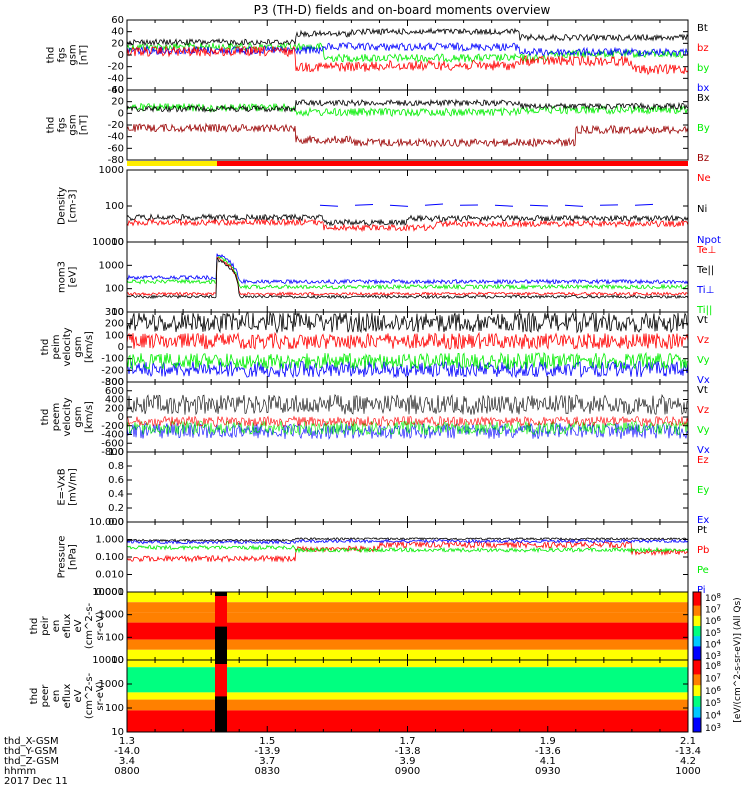  Describe the element at coordinates (73, 487) in the screenshot. I see `y-axis-label: [mV/m]` at that location.